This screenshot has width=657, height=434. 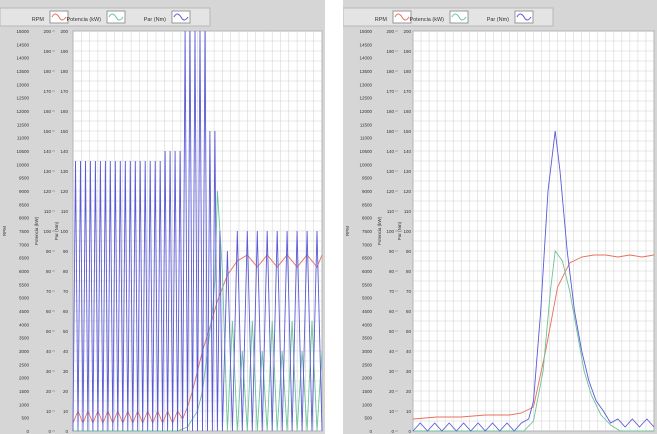 What do you see at coordinates (365, 111) in the screenshot?
I see `rpm-tick-label: 12000` at bounding box center [365, 111].